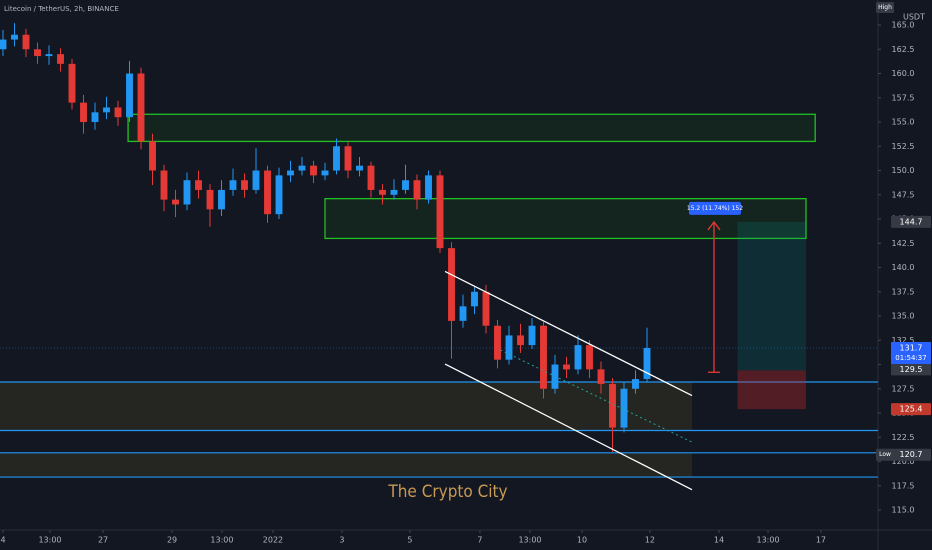 The image size is (932, 550). I want to click on position-stop, so click(771, 390).